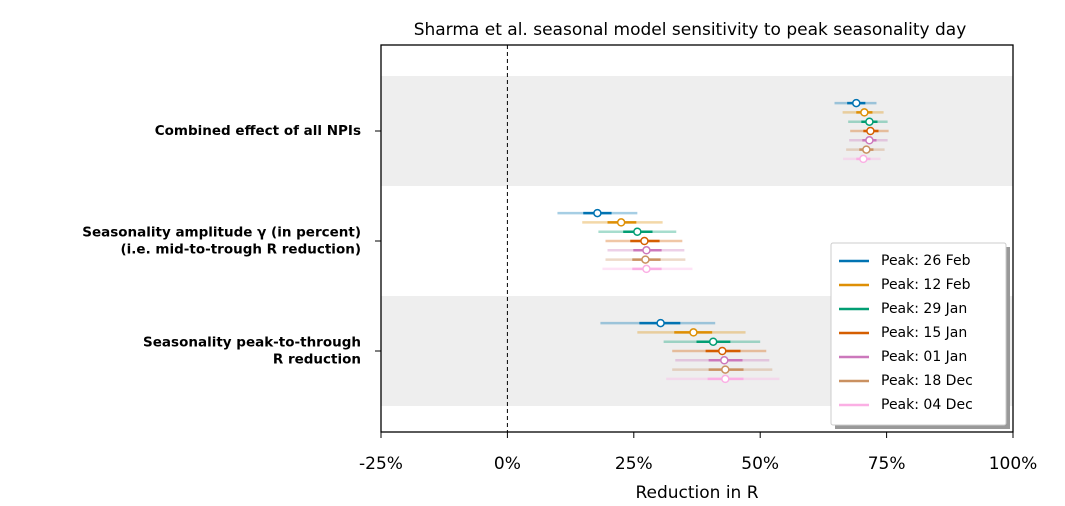 The image size is (1065, 506). What do you see at coordinates (507, 464) in the screenshot?
I see `x-tick-label: 0%` at bounding box center [507, 464].